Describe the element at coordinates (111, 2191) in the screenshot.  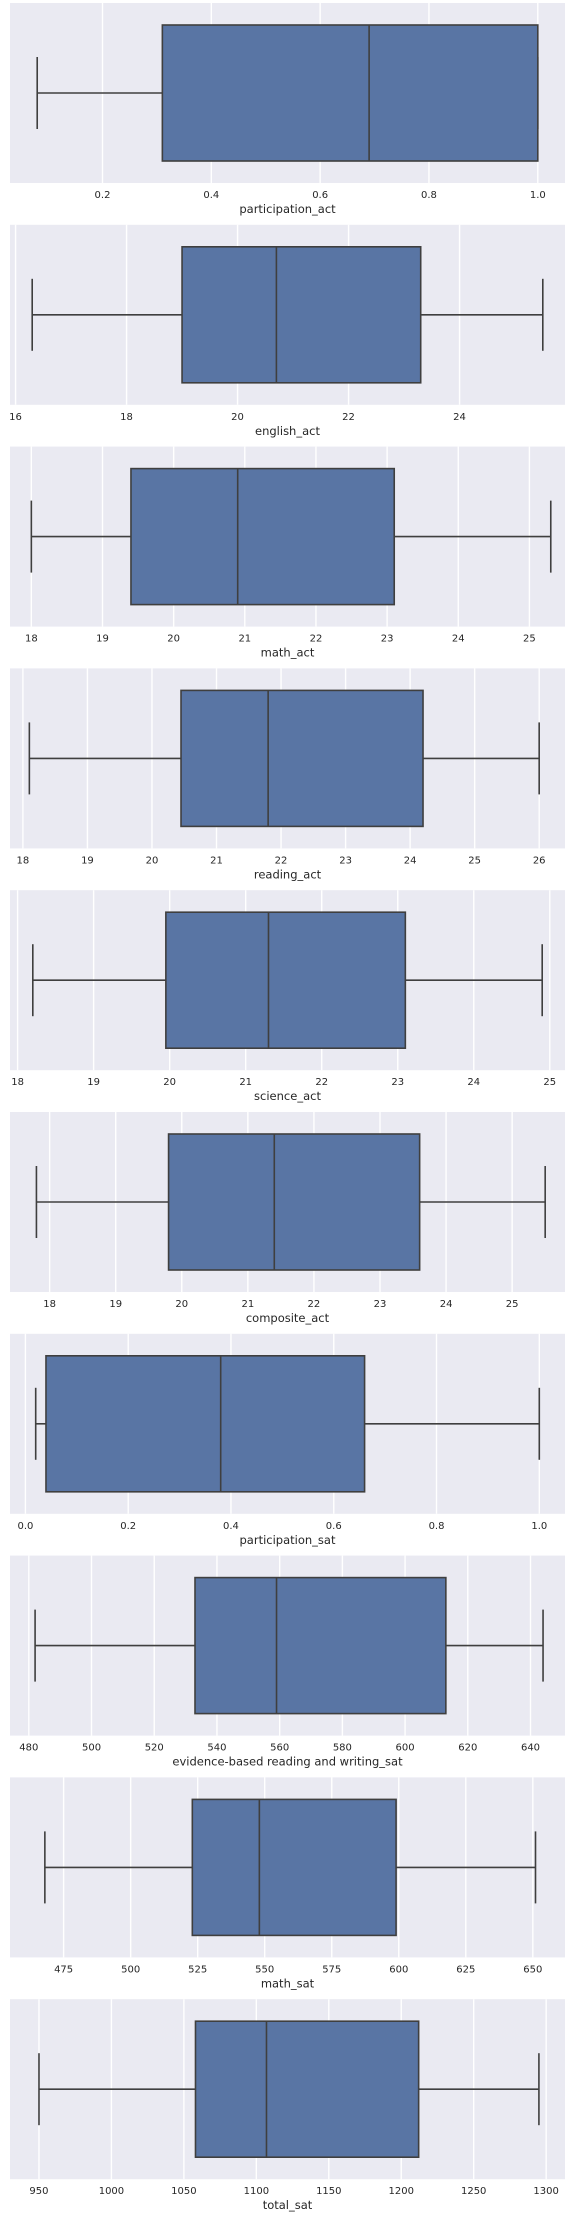
I see `x-tick-label: 1000` at that location.